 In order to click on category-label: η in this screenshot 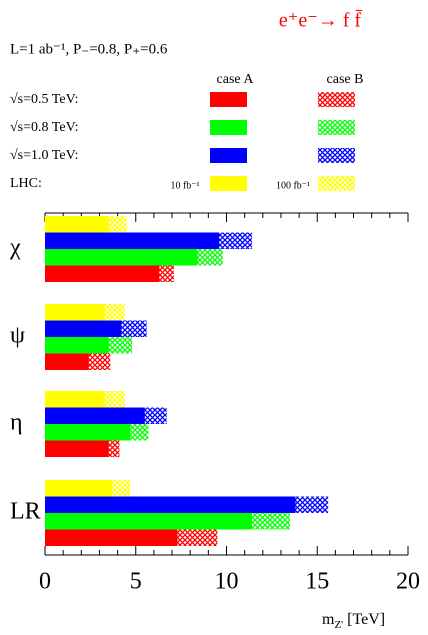, I will do `click(16, 423)`.